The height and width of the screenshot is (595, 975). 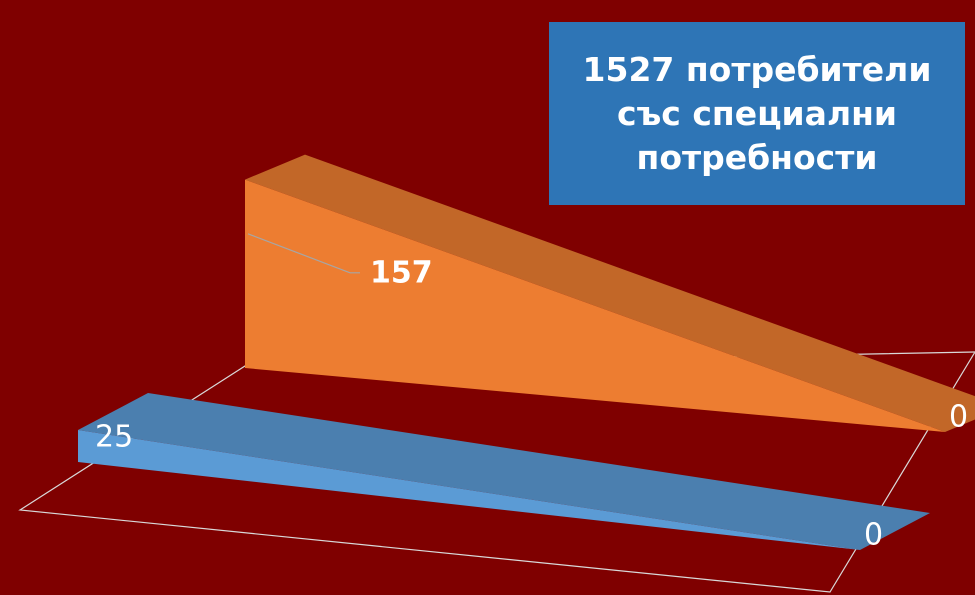 What do you see at coordinates (303, 253) in the screenshot?
I see `leader-line` at bounding box center [303, 253].